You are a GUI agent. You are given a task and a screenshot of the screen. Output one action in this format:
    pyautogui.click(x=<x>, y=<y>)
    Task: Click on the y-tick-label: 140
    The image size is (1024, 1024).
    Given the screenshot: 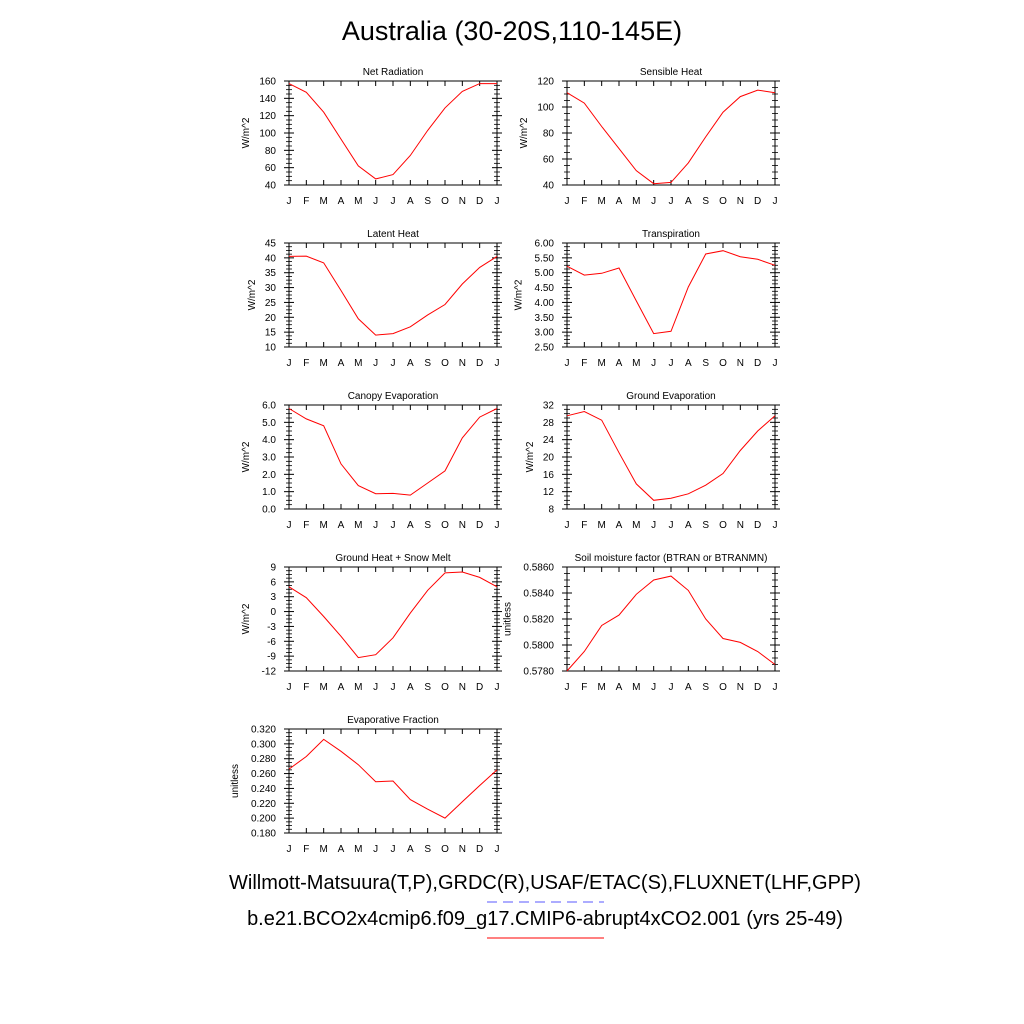 What is the action you would take?
    pyautogui.click(x=267, y=99)
    